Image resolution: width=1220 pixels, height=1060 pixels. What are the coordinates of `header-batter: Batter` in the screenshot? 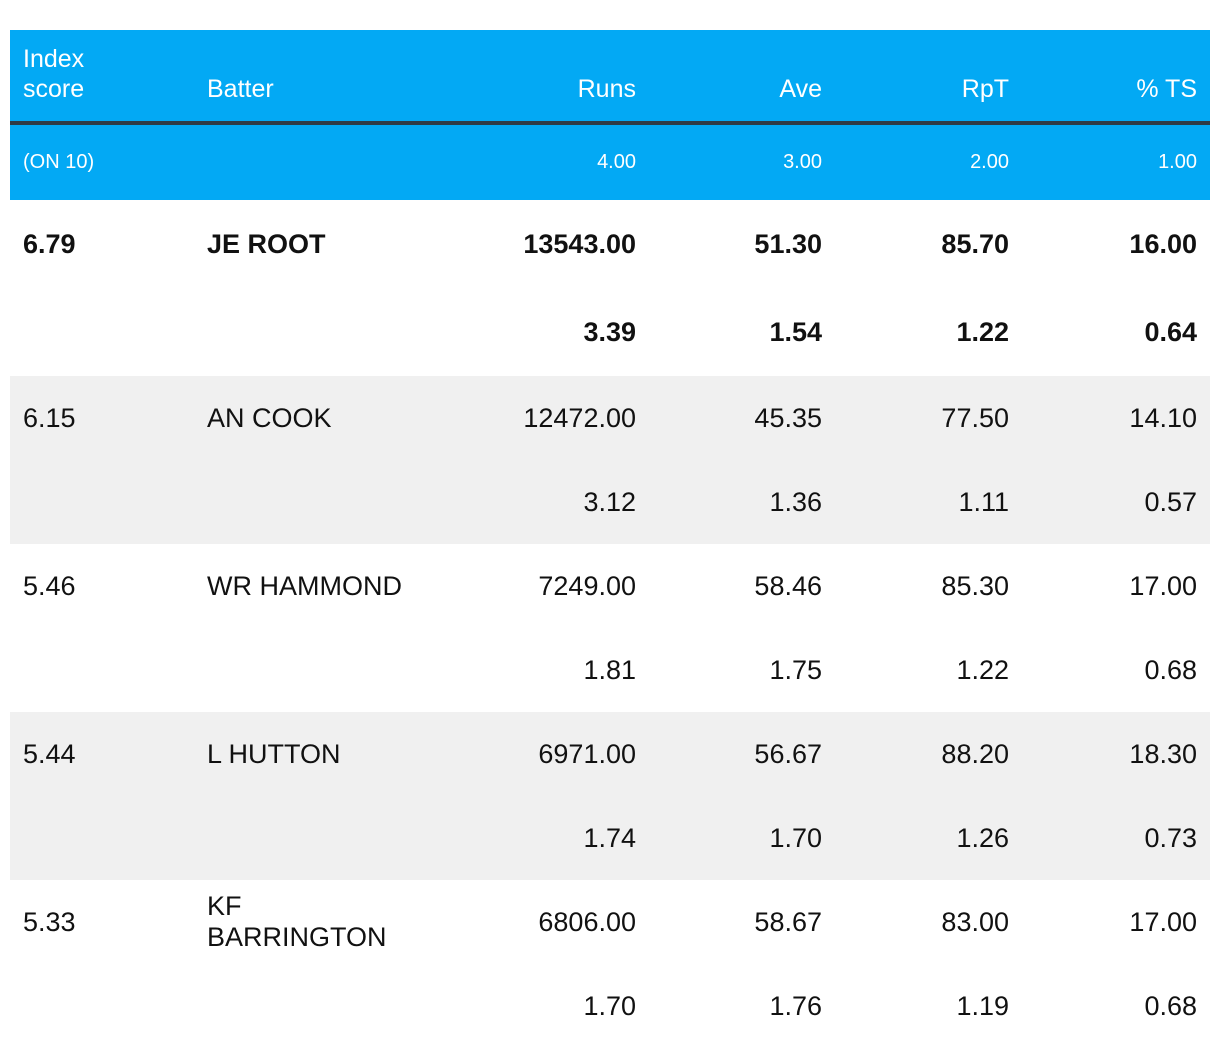 It's located at (314, 77).